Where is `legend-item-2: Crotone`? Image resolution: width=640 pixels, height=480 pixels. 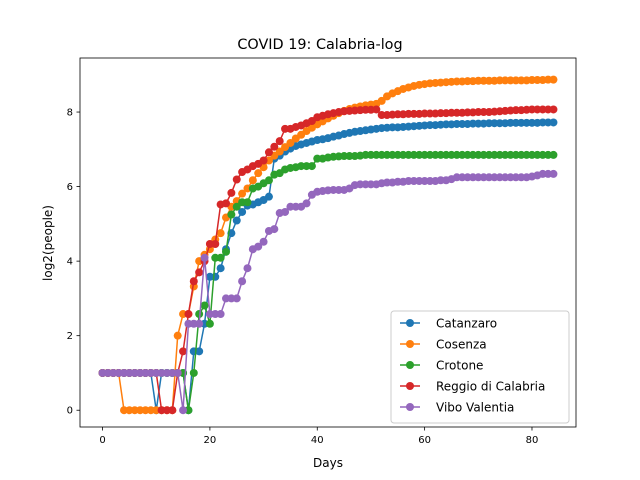
legend-item-2: Crotone is located at coordinates (441, 366).